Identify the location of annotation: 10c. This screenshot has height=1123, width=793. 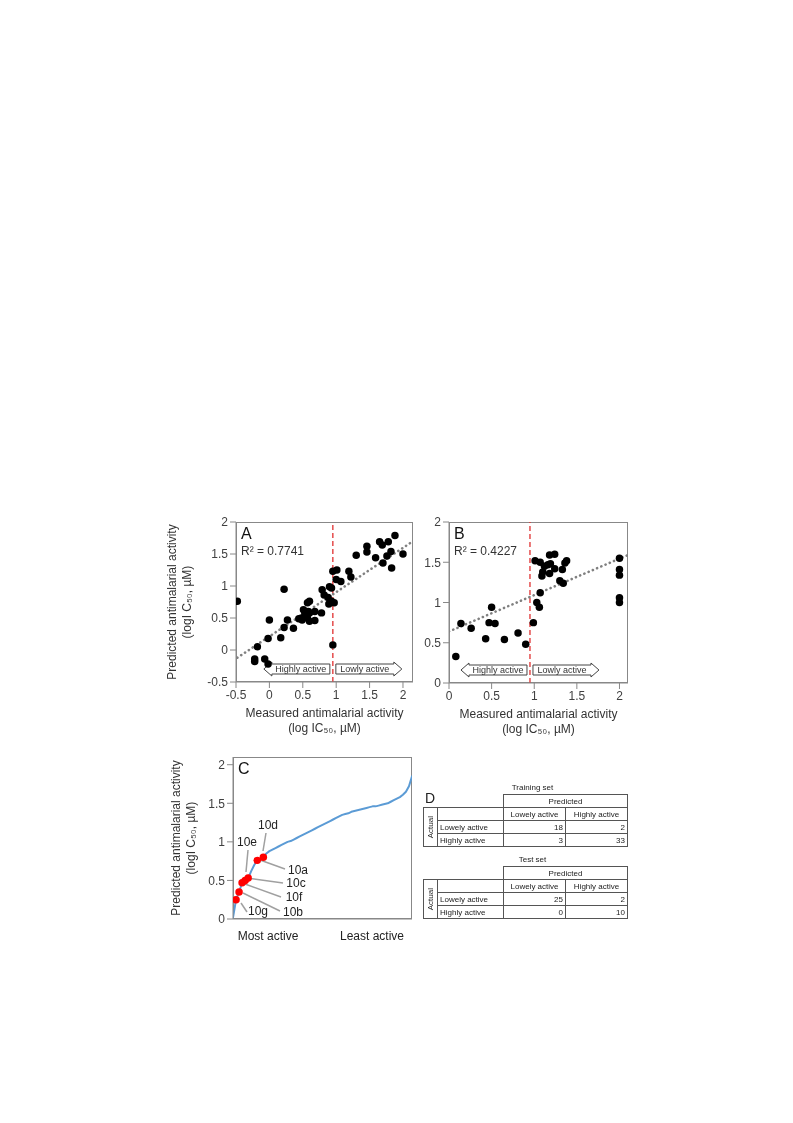
(296, 883).